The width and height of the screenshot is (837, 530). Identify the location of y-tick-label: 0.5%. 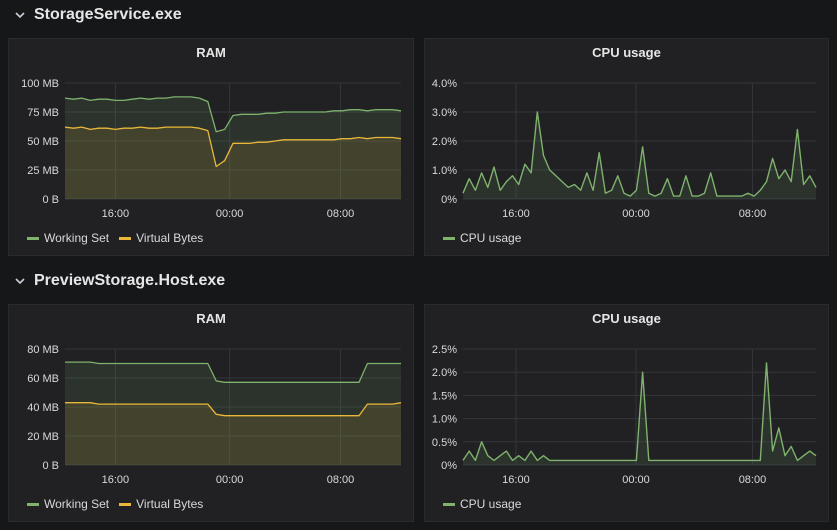
(444, 443).